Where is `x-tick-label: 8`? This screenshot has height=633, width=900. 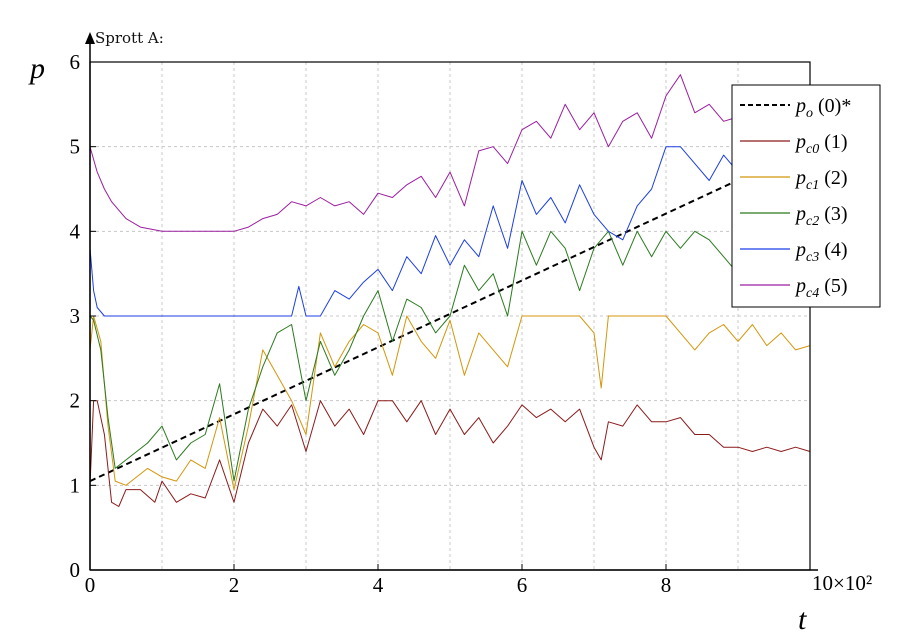 x-tick-label: 8 is located at coordinates (666, 585).